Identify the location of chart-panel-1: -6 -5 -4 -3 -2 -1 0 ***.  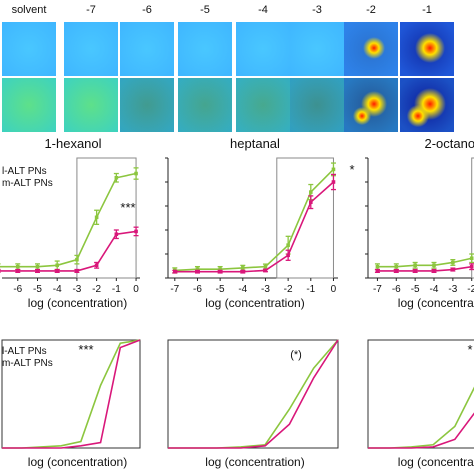
(70, 226).